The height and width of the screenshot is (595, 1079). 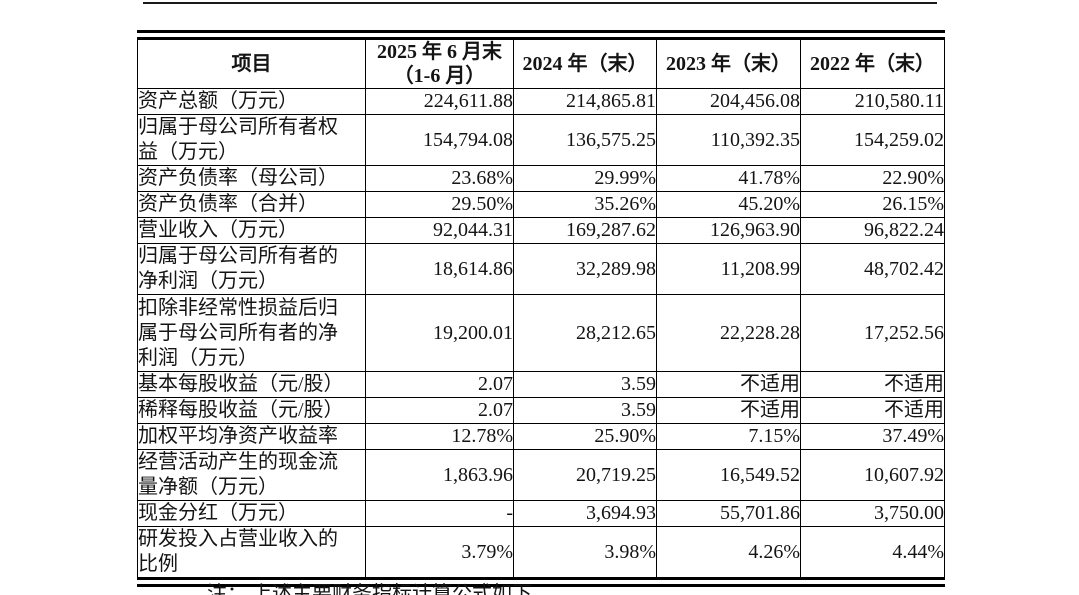 I want to click on table-row-debt-ratio-parent: 资产负债率（母公司） 23.68% 29.99% 41.78% 22.90%, so click(x=541, y=178).